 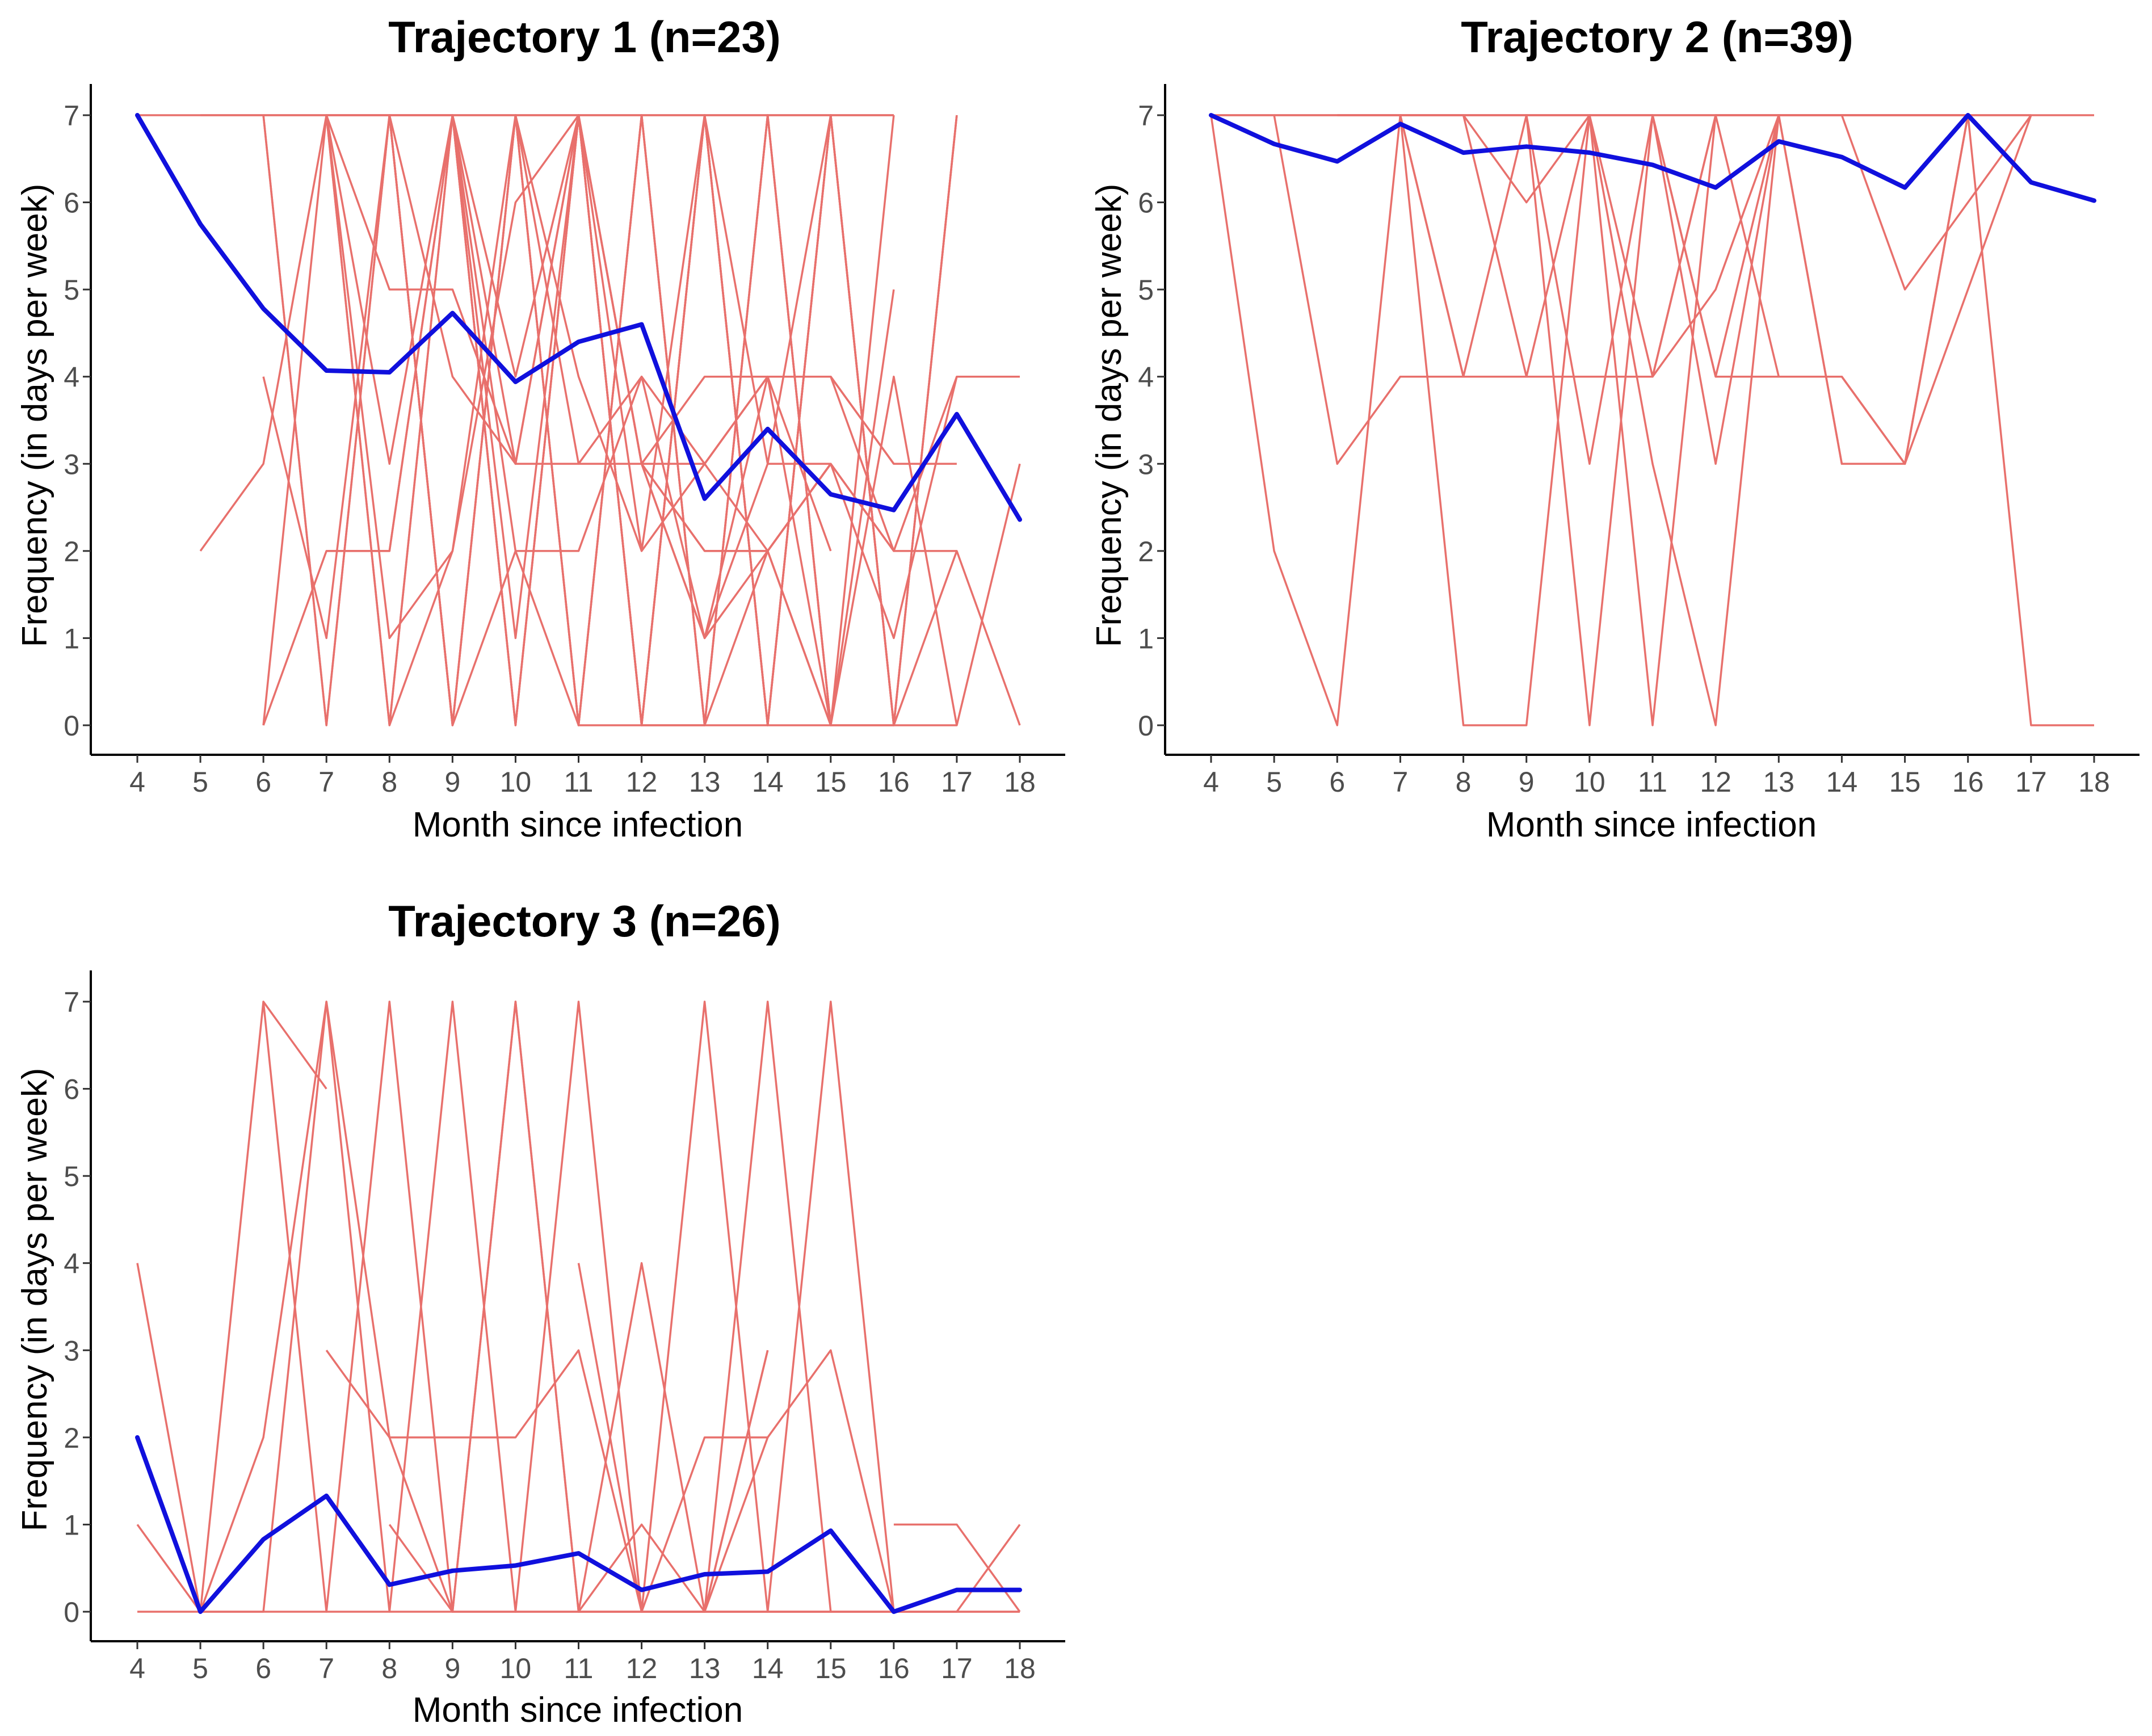 I want to click on panel-title: Trajectory 1 (n=23), so click(x=584, y=37).